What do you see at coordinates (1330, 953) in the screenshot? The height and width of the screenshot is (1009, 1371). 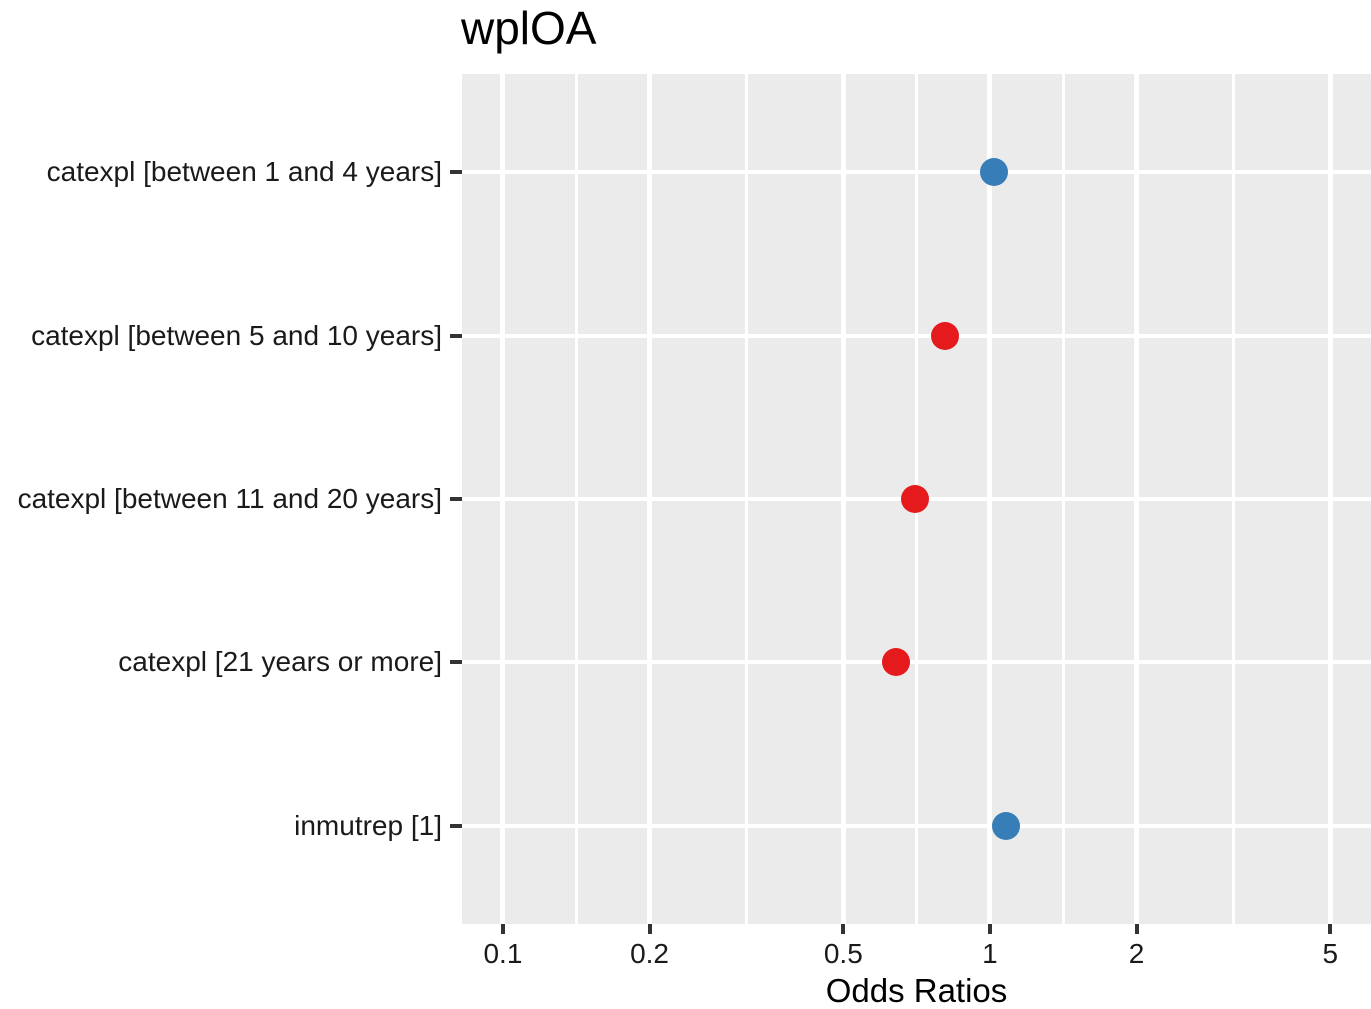 I see `x-tick-label: 5` at bounding box center [1330, 953].